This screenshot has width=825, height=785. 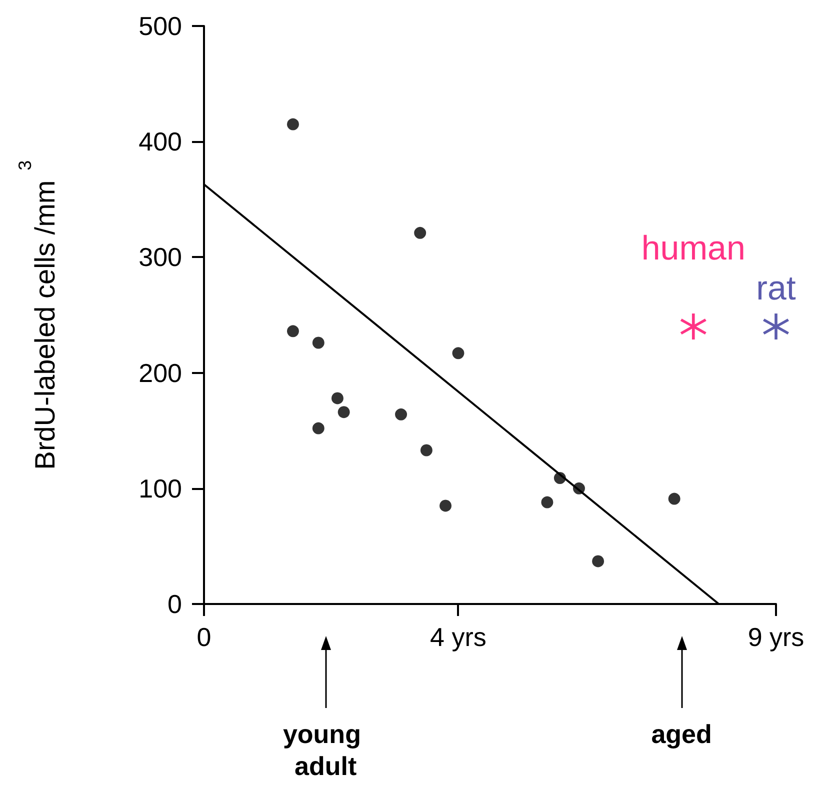 What do you see at coordinates (458, 637) in the screenshot?
I see `x-tick-label: 4 yrs` at bounding box center [458, 637].